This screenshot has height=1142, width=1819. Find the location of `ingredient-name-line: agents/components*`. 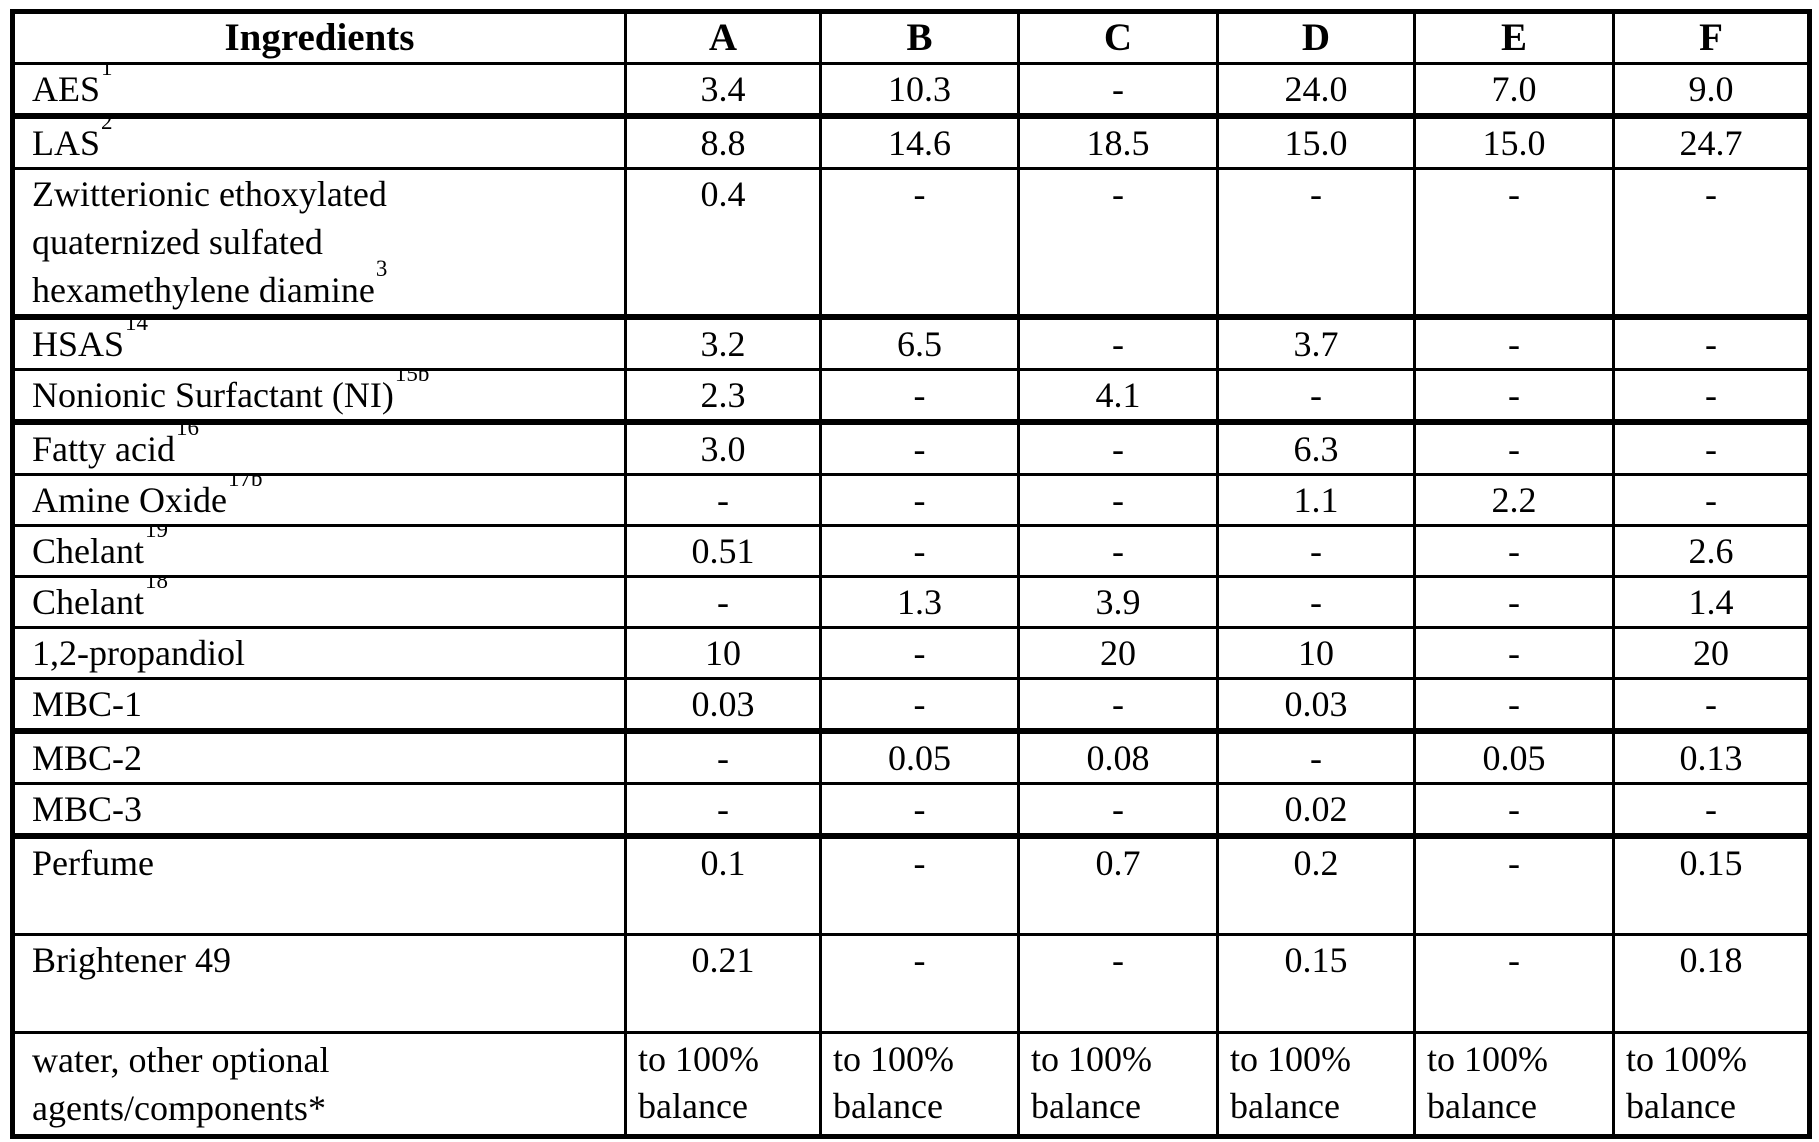

ingredient-name-line: agents/components* is located at coordinates (325, 1108).